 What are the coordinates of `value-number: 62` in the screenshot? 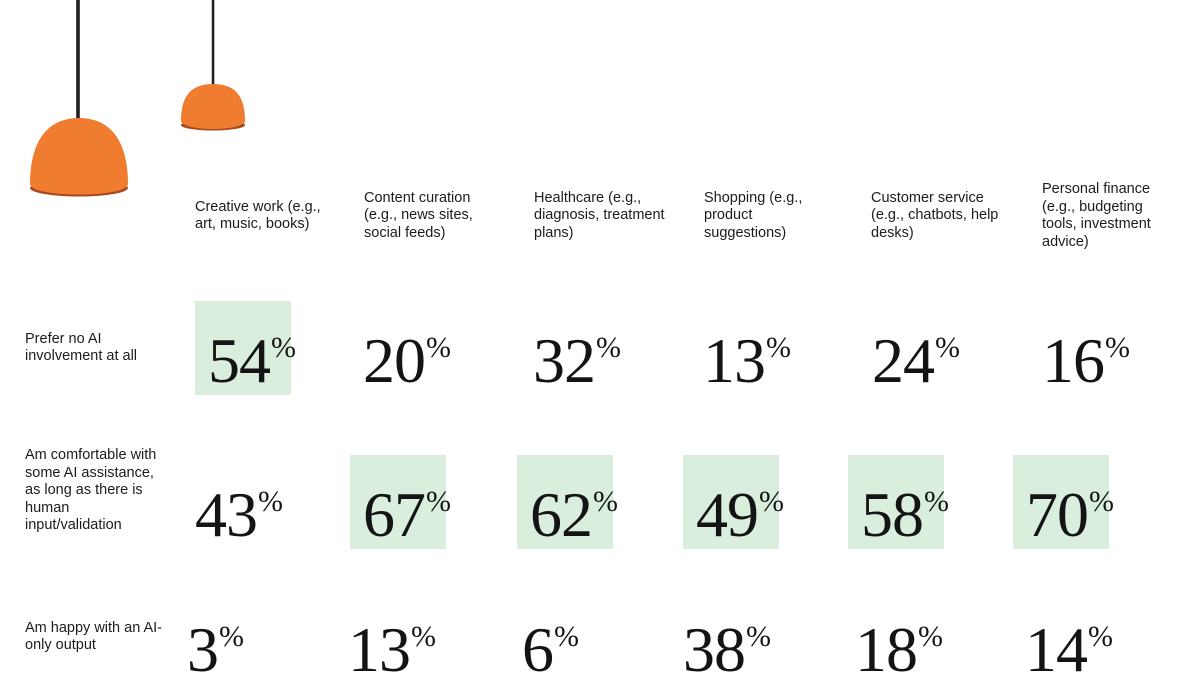 It's located at (561, 514).